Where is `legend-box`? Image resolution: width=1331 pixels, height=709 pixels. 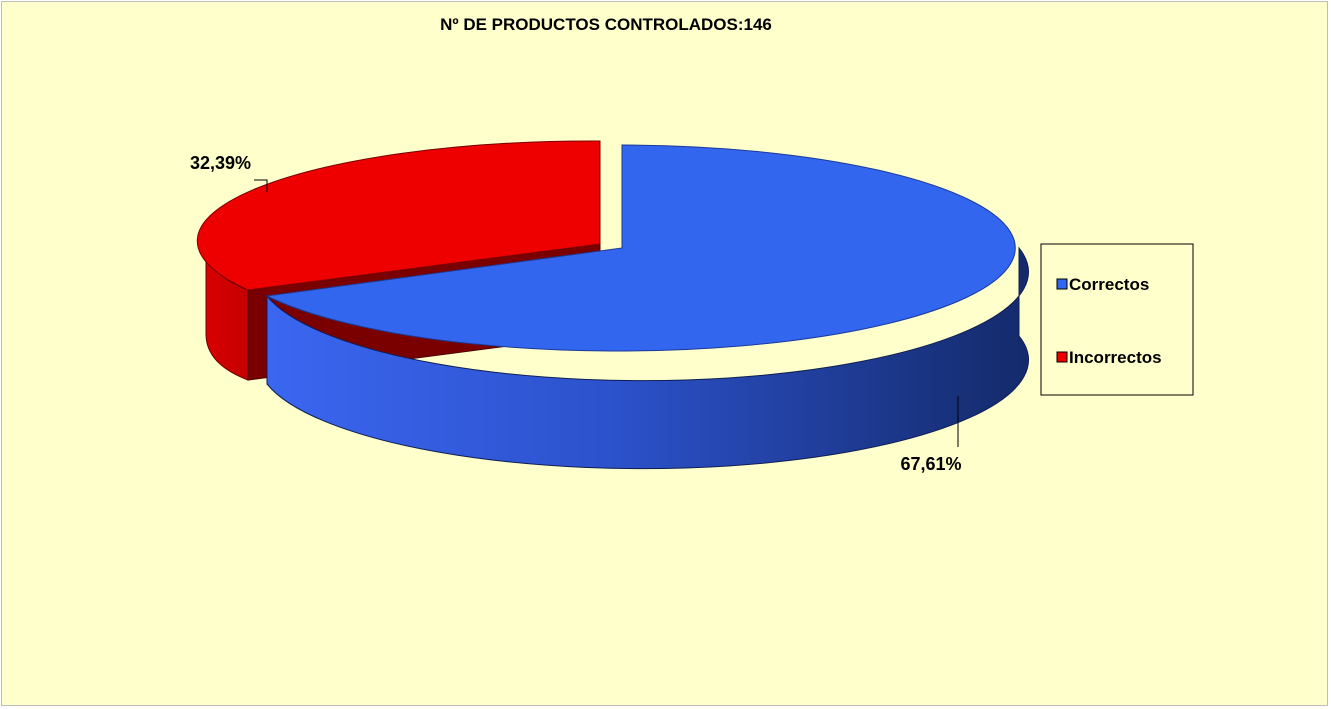 legend-box is located at coordinates (1117, 319).